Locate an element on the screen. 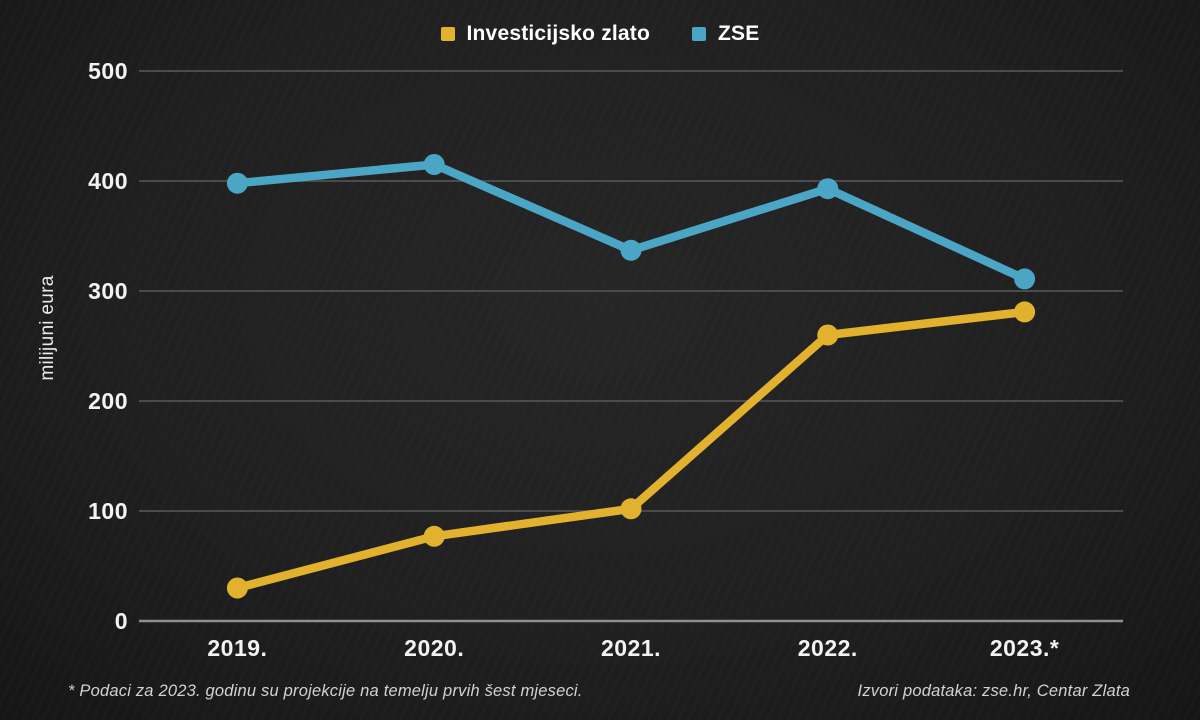  y-tick-label: 200 is located at coordinates (108, 401).